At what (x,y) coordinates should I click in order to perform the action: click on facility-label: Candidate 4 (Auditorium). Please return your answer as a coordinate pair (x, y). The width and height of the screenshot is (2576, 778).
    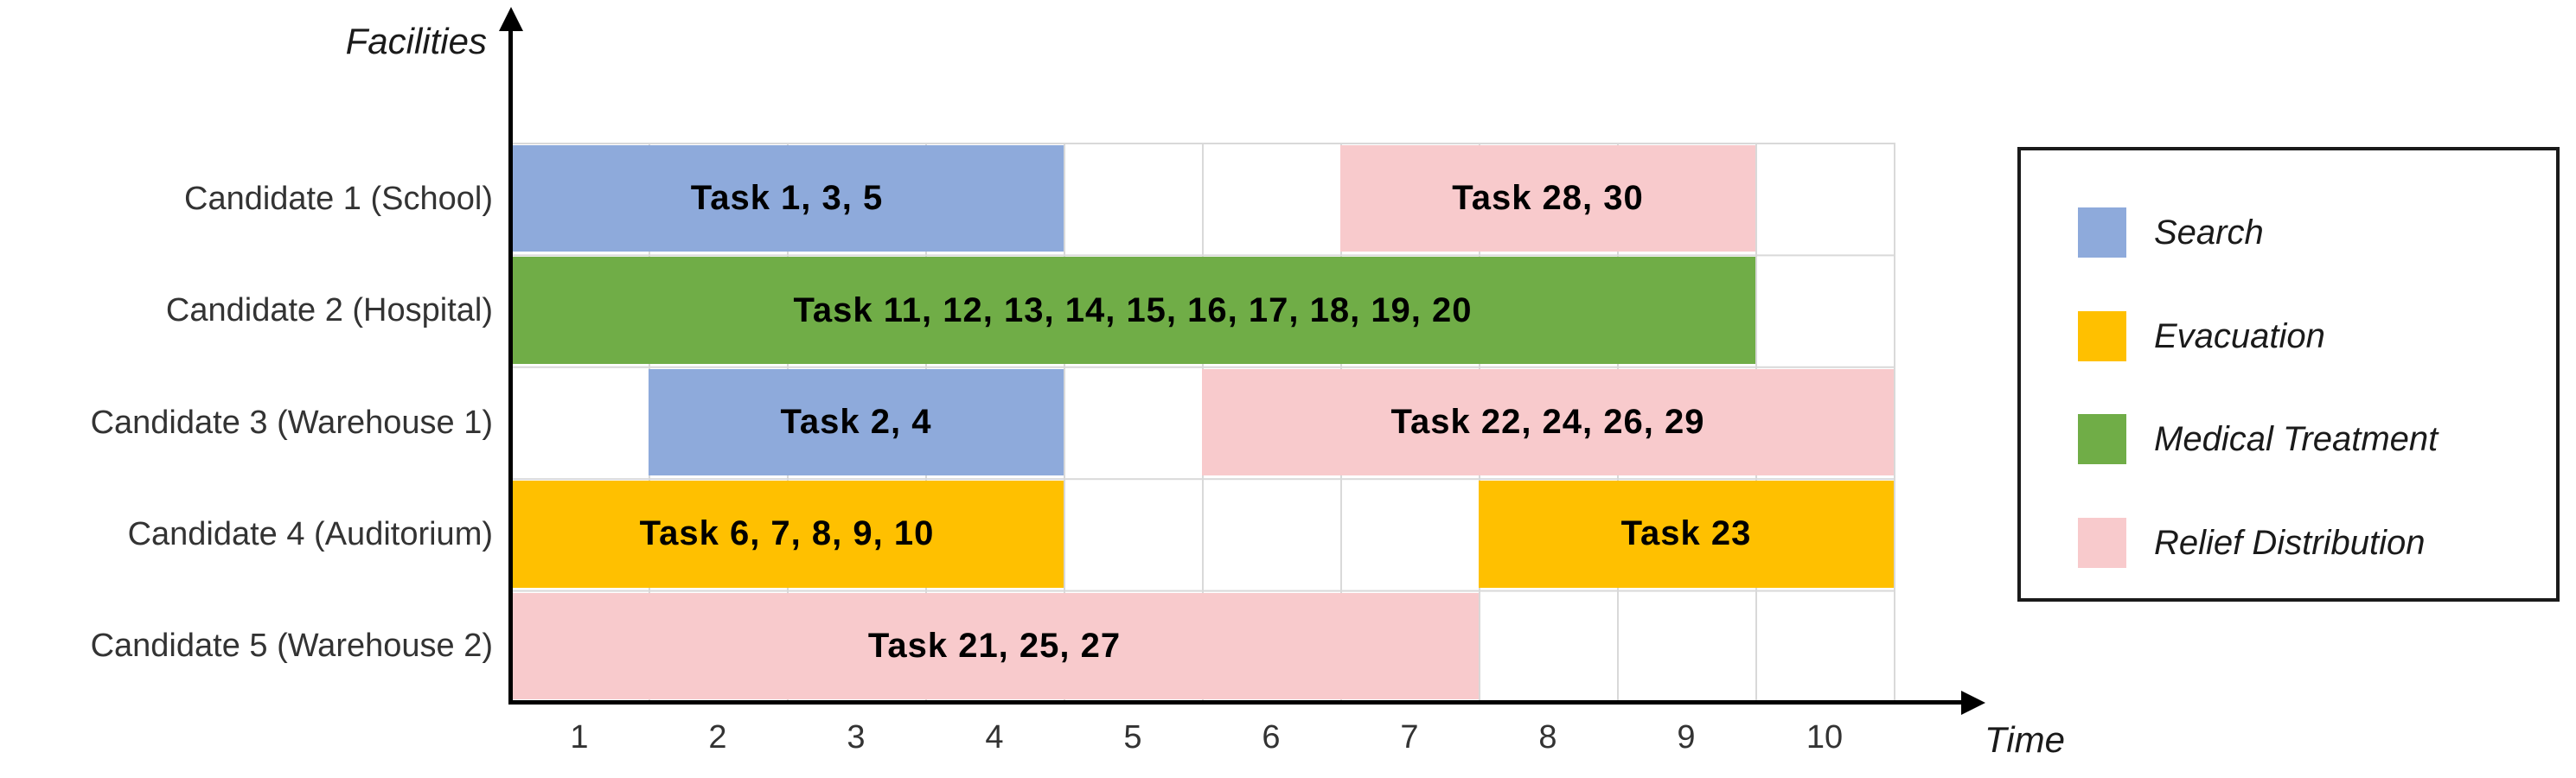
    Looking at the image, I should click on (310, 534).